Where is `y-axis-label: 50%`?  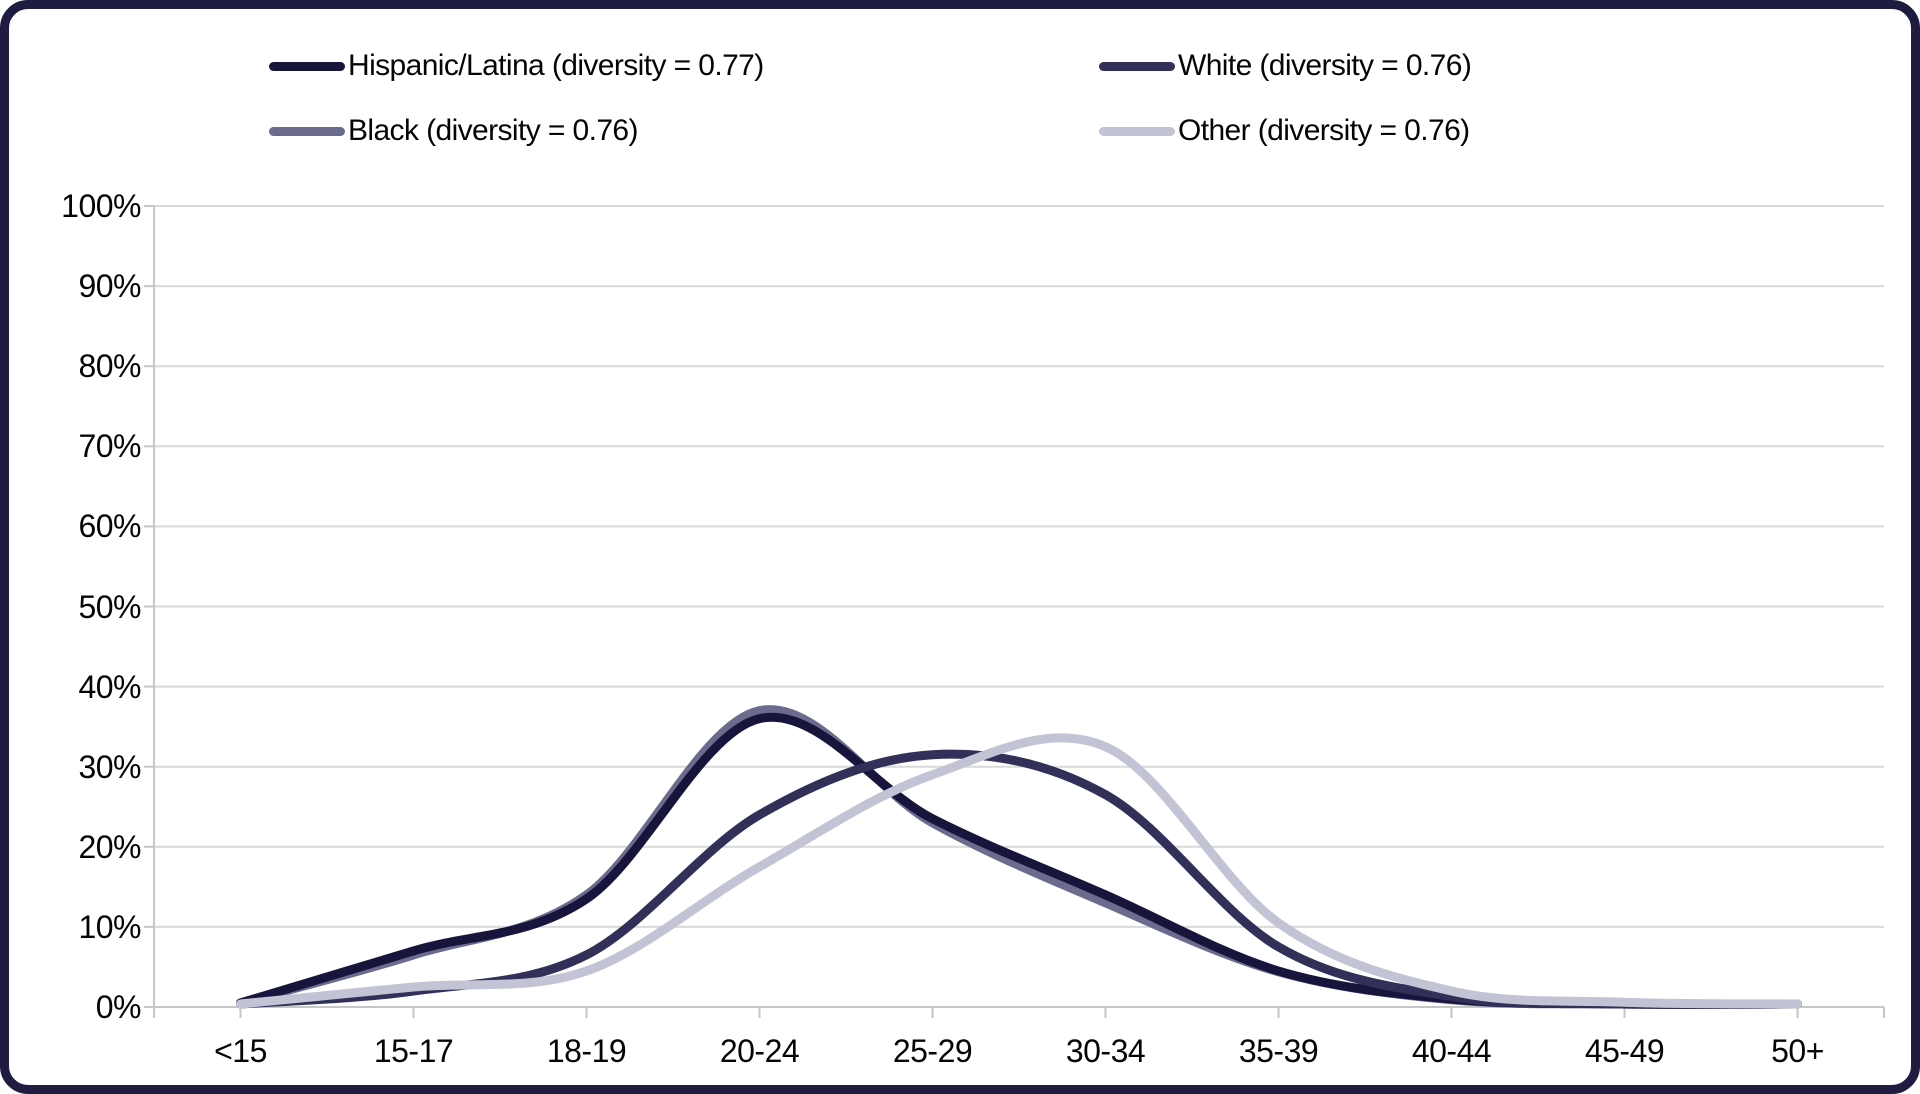 y-axis-label: 50% is located at coordinates (109, 606).